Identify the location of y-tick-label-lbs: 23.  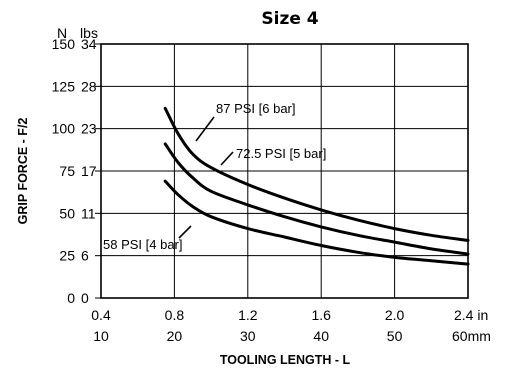
(89, 129).